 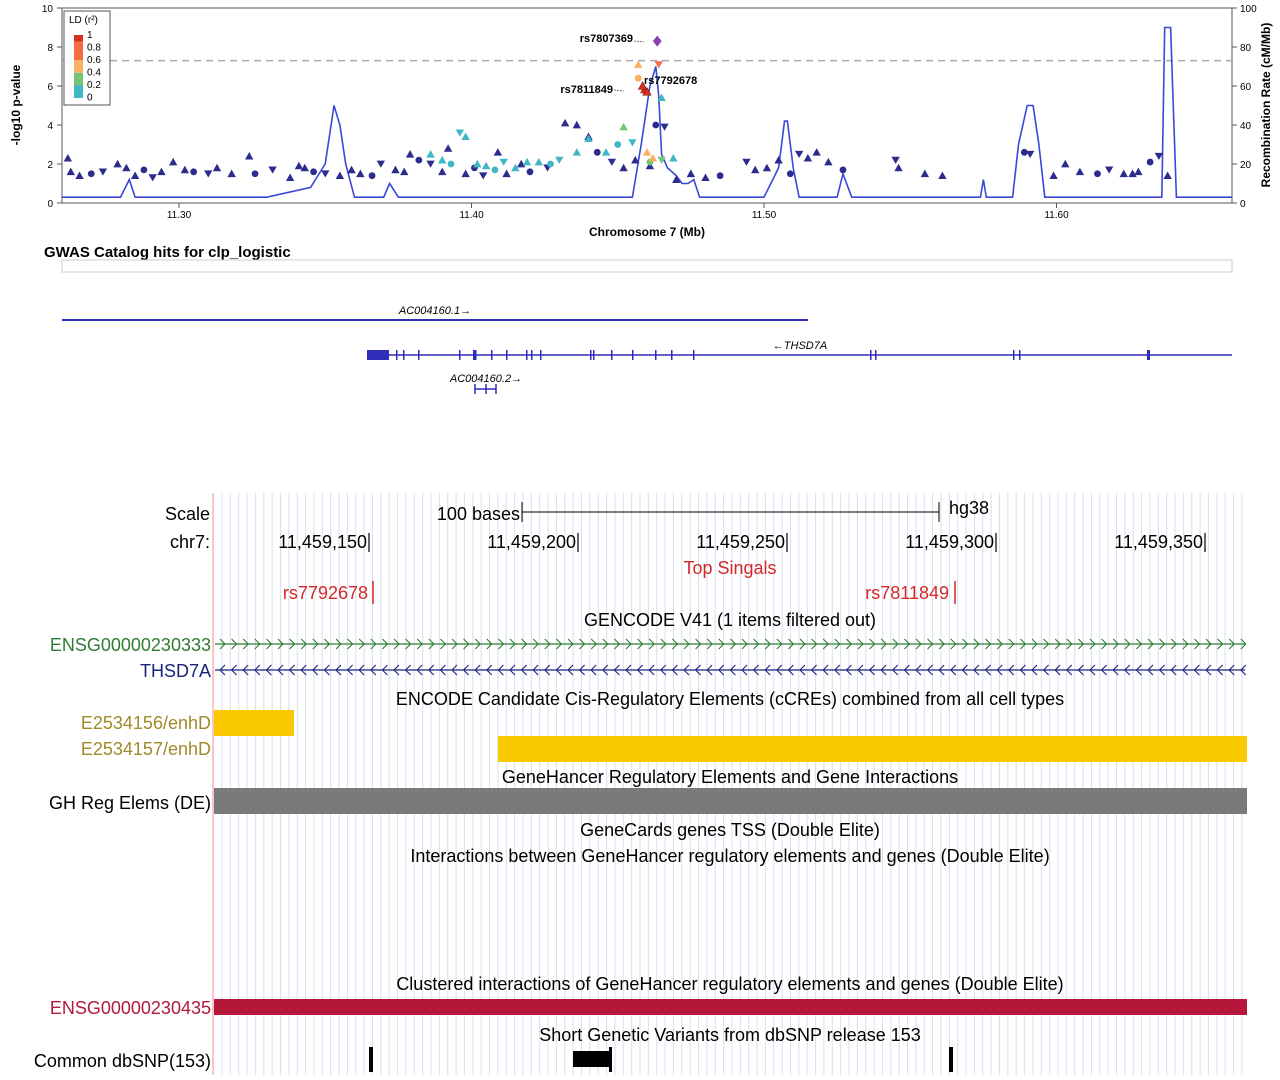 I want to click on gene-label-thsd7a: ←THSD7A, so click(x=800, y=346).